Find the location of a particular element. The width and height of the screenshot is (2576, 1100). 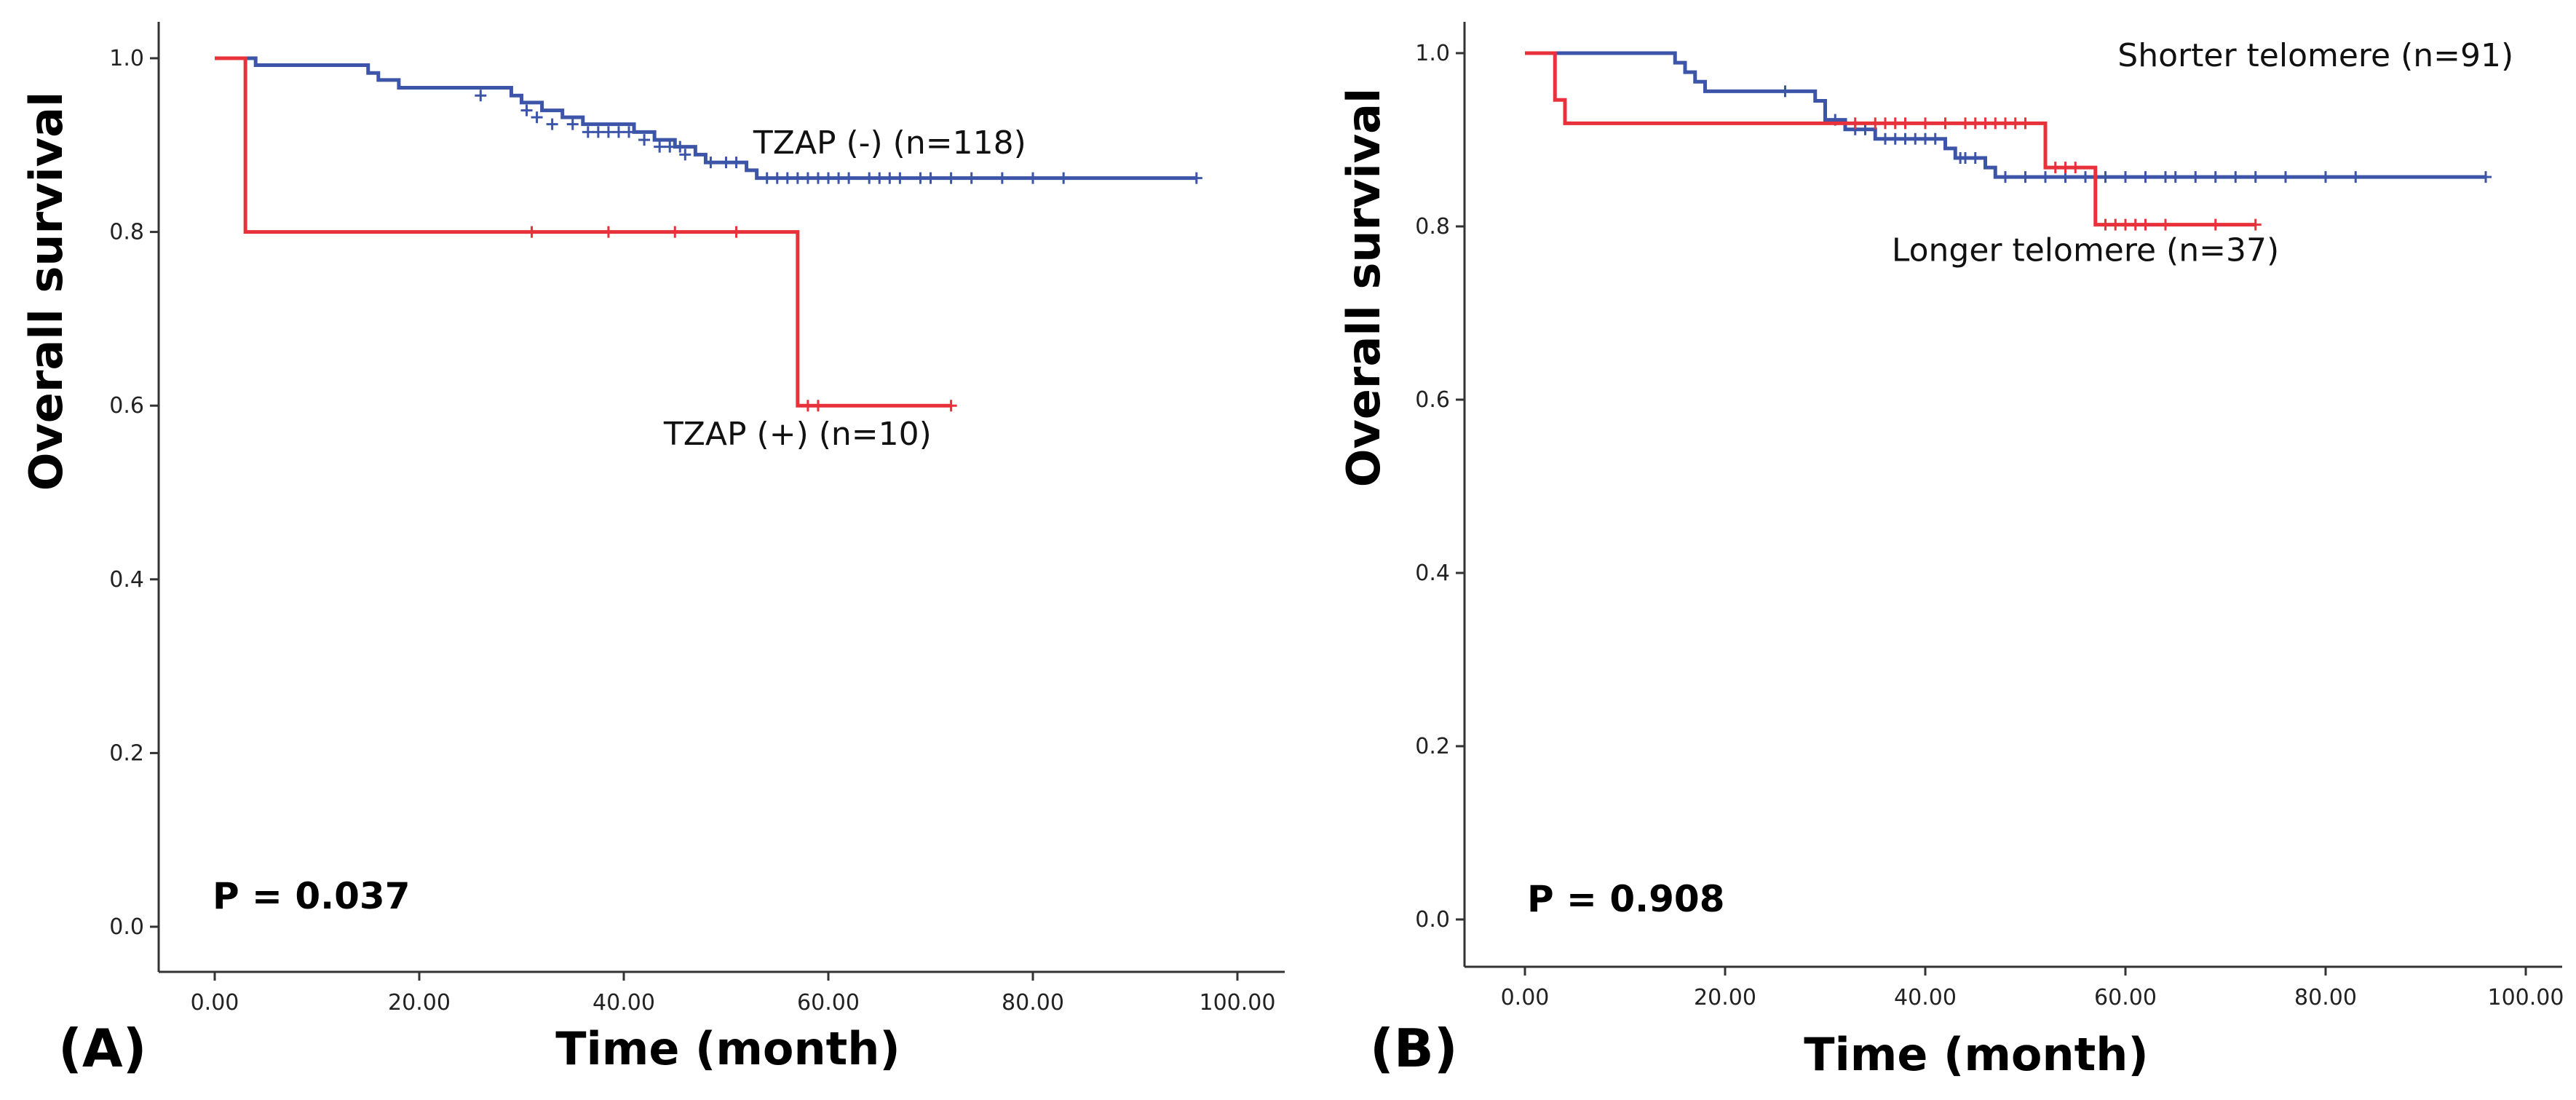

y-tick-label: 1.0 is located at coordinates (126, 59).